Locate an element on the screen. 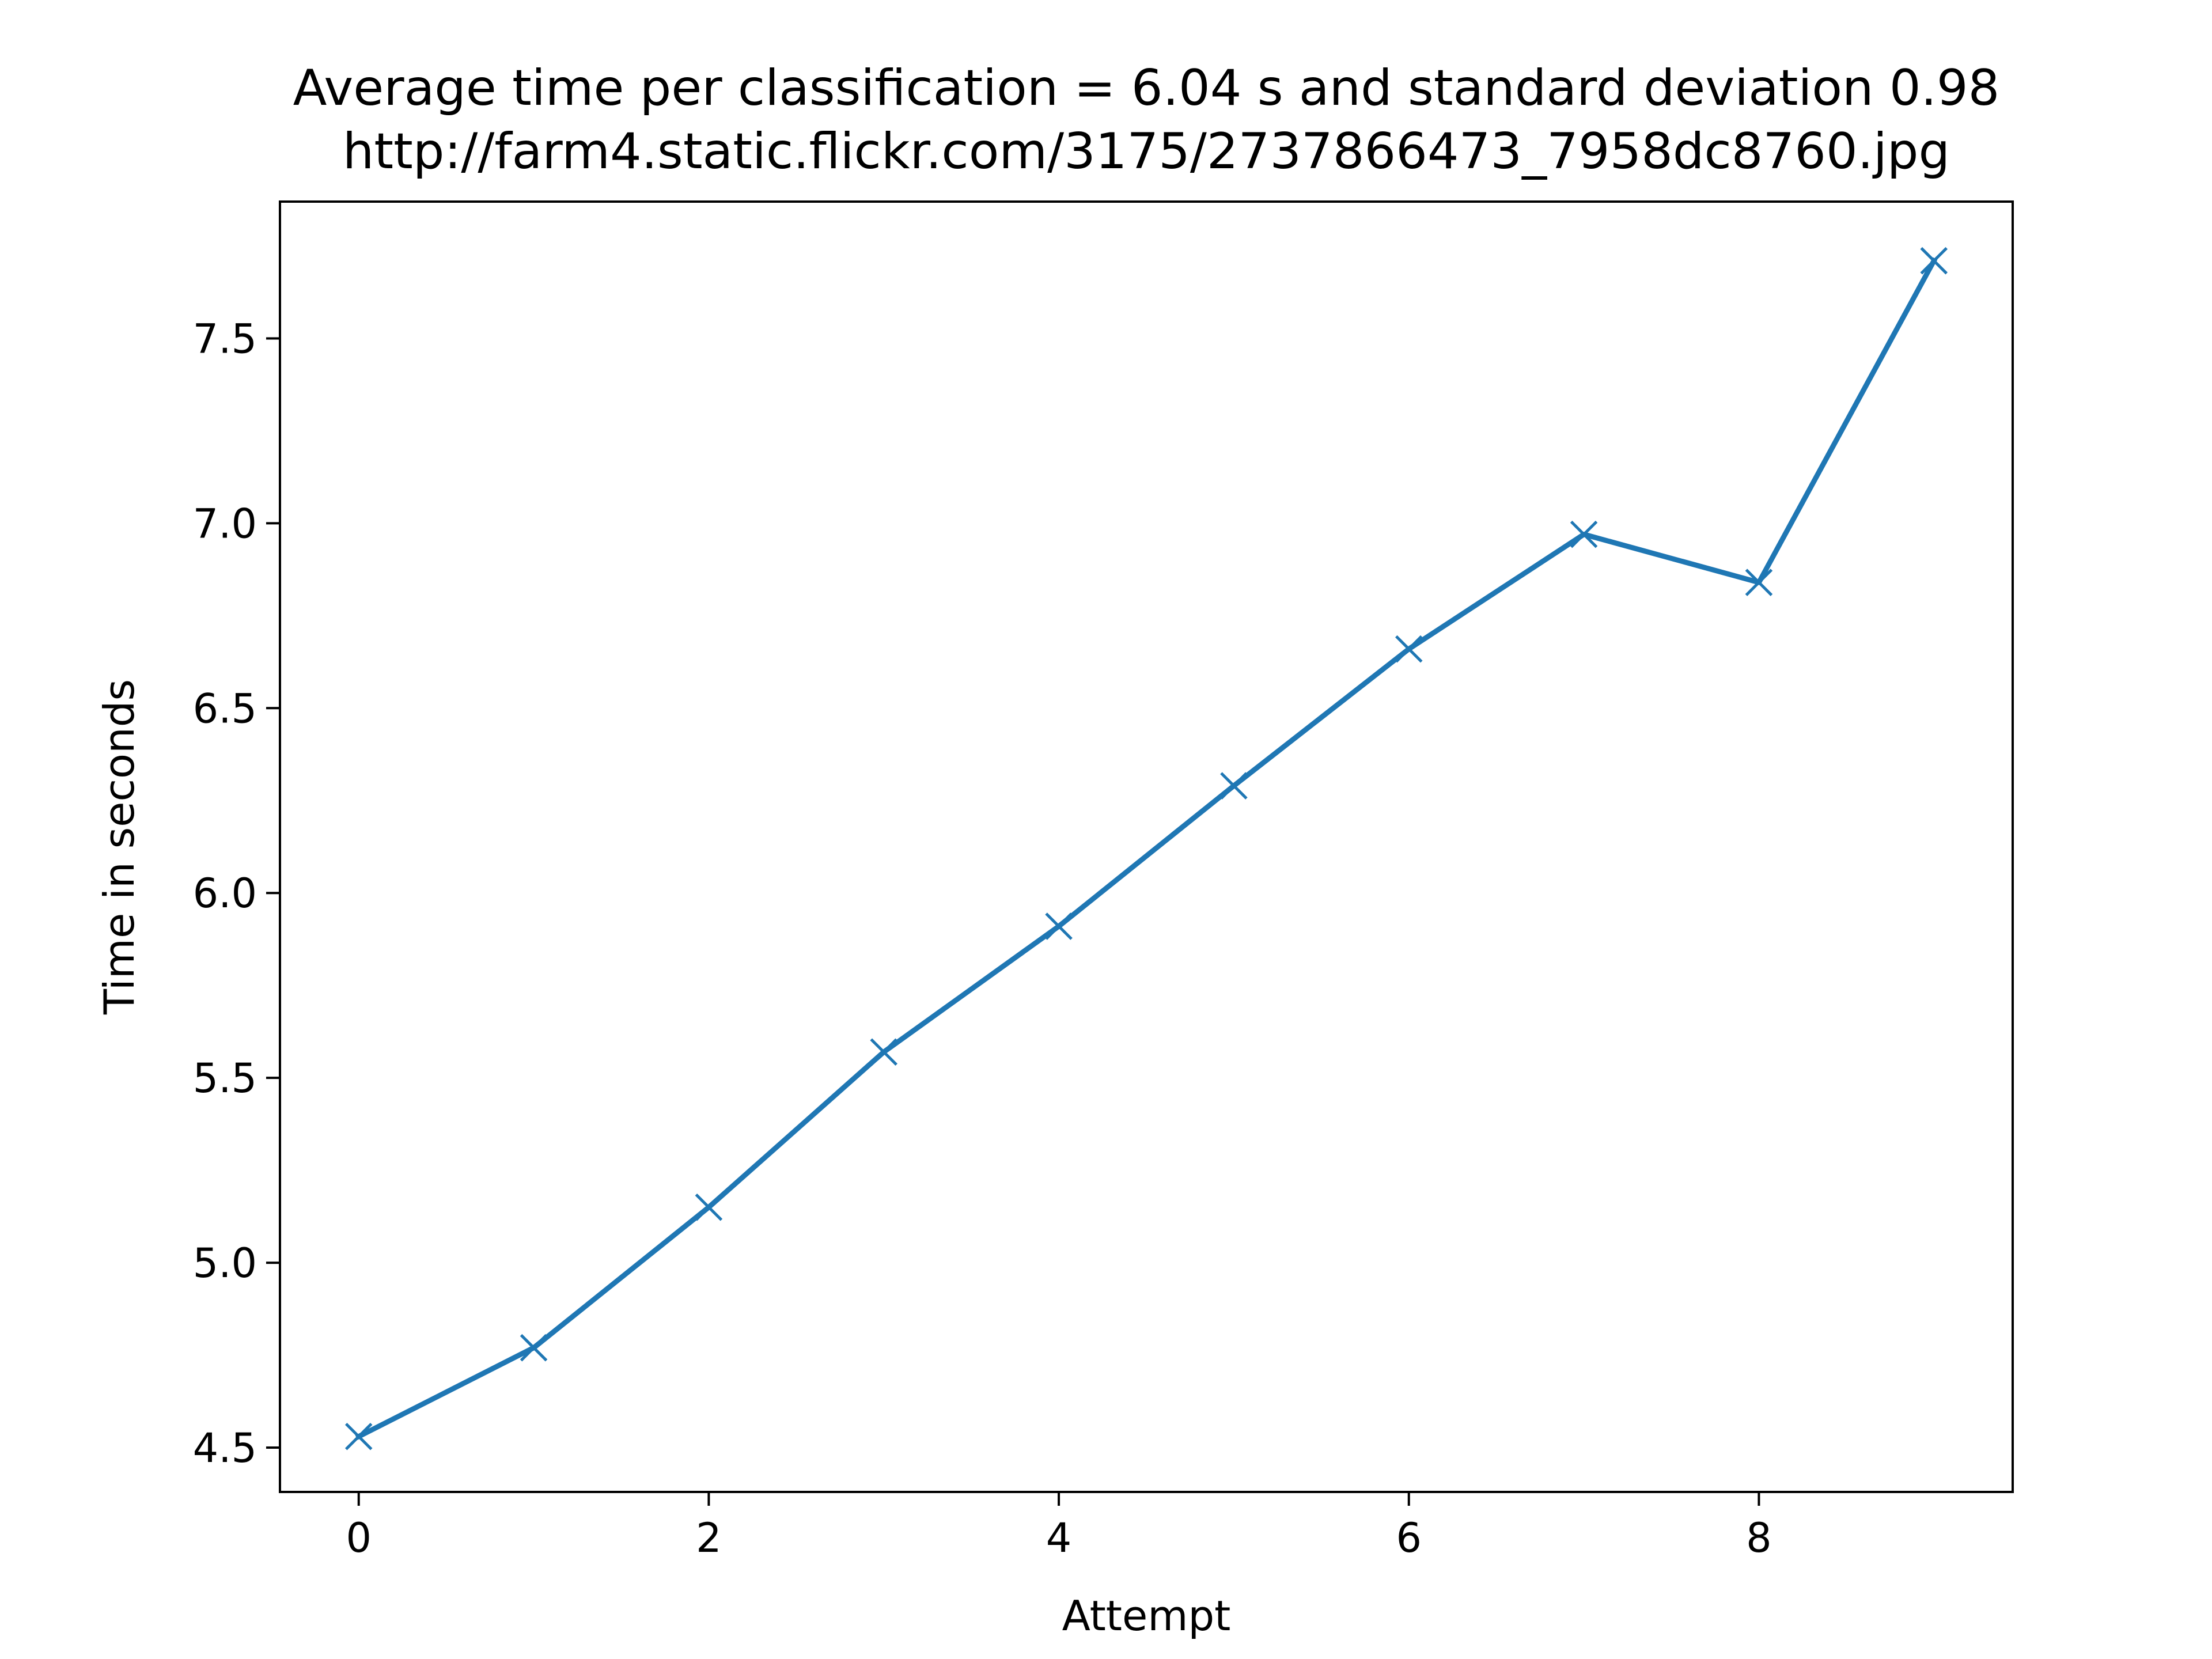 The height and width of the screenshot is (1659, 2212). x-axis-ticks: 0 2 4 6 8 is located at coordinates (1059, 1527).